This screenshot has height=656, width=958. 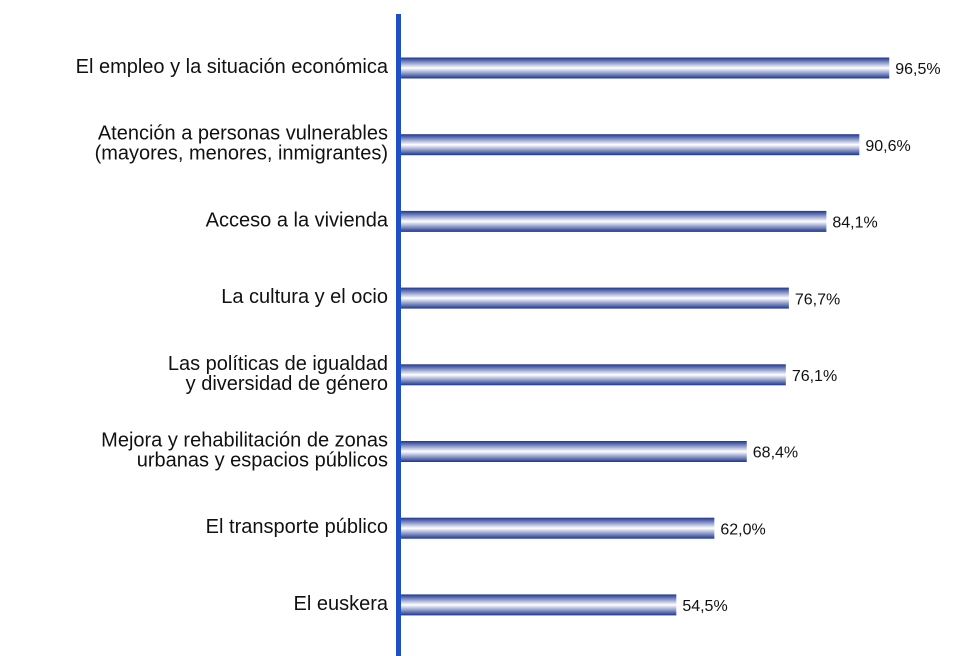 What do you see at coordinates (742, 529) in the screenshot?
I see `value-label: 62,0%` at bounding box center [742, 529].